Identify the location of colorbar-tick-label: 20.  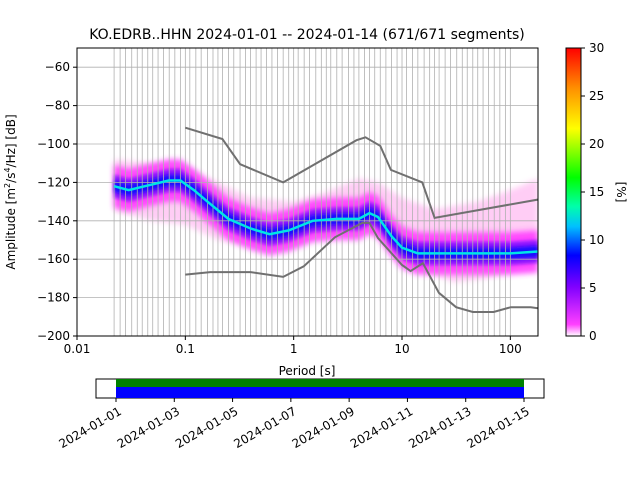
(596, 144).